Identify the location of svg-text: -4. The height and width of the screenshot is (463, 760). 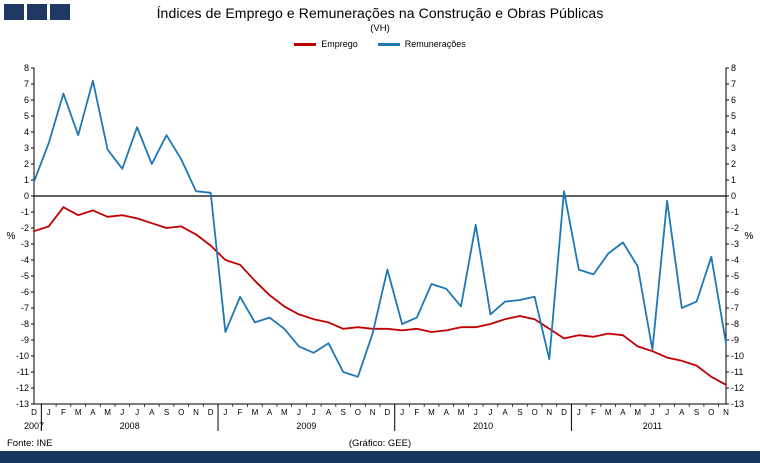
(25, 260).